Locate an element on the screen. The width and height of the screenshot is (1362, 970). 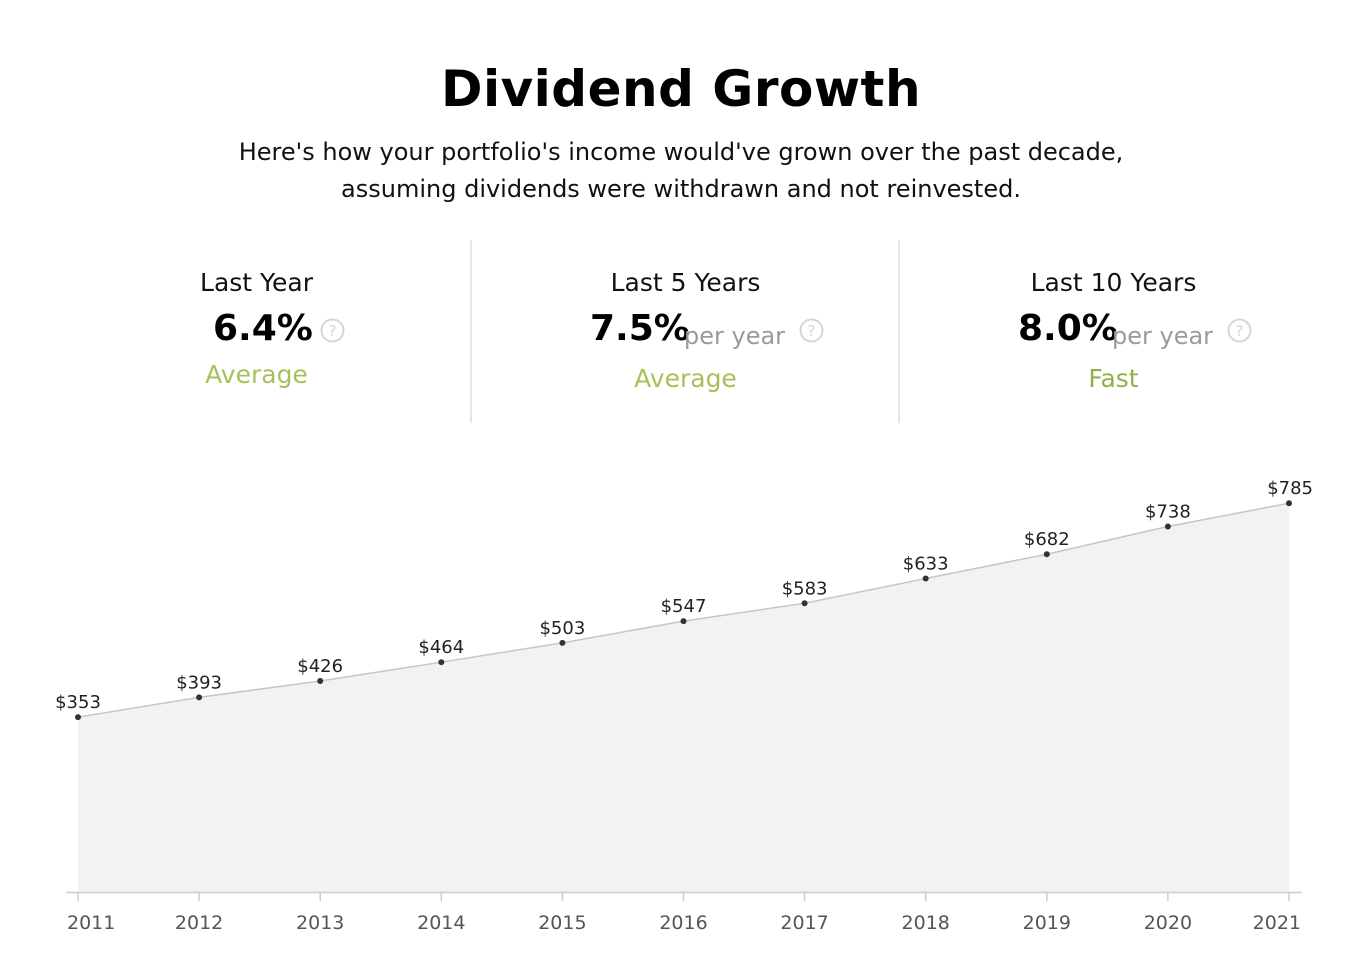
page-title: Dividend Growth is located at coordinates (681, 89).